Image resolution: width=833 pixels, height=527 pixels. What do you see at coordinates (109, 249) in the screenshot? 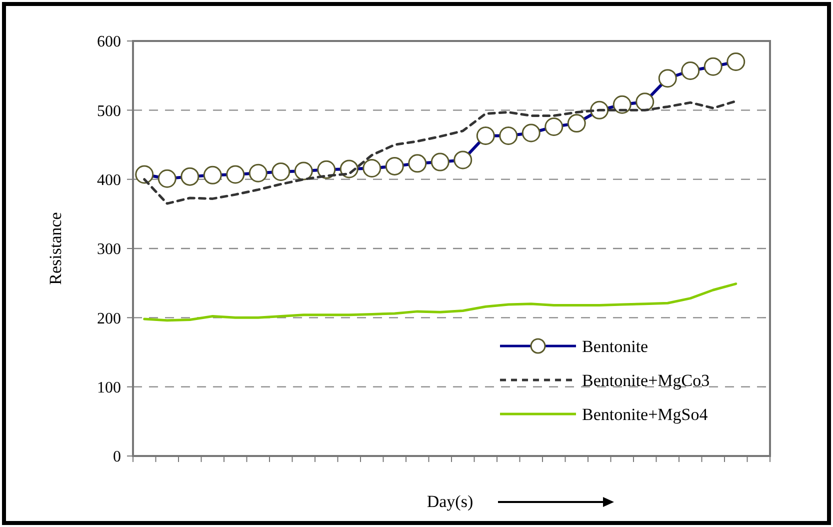
I see `y-tick-label: 300` at bounding box center [109, 249].